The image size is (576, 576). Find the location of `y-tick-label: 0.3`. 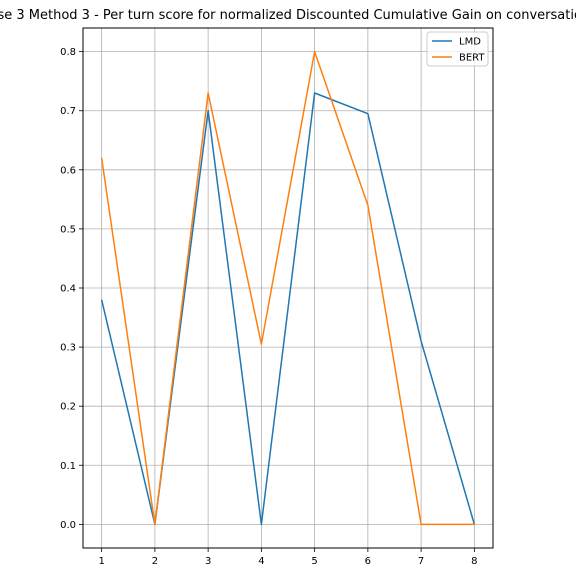

y-tick-label: 0.3 is located at coordinates (68, 348).